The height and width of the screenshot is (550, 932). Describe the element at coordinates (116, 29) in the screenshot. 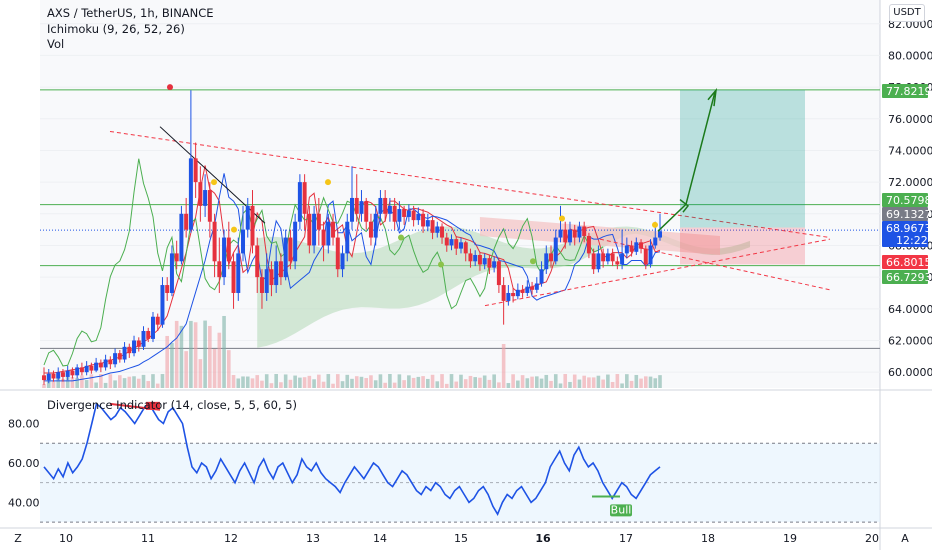

I see `legend-ichimoku: Ichimoku (9, 26, 52, 26)` at that location.